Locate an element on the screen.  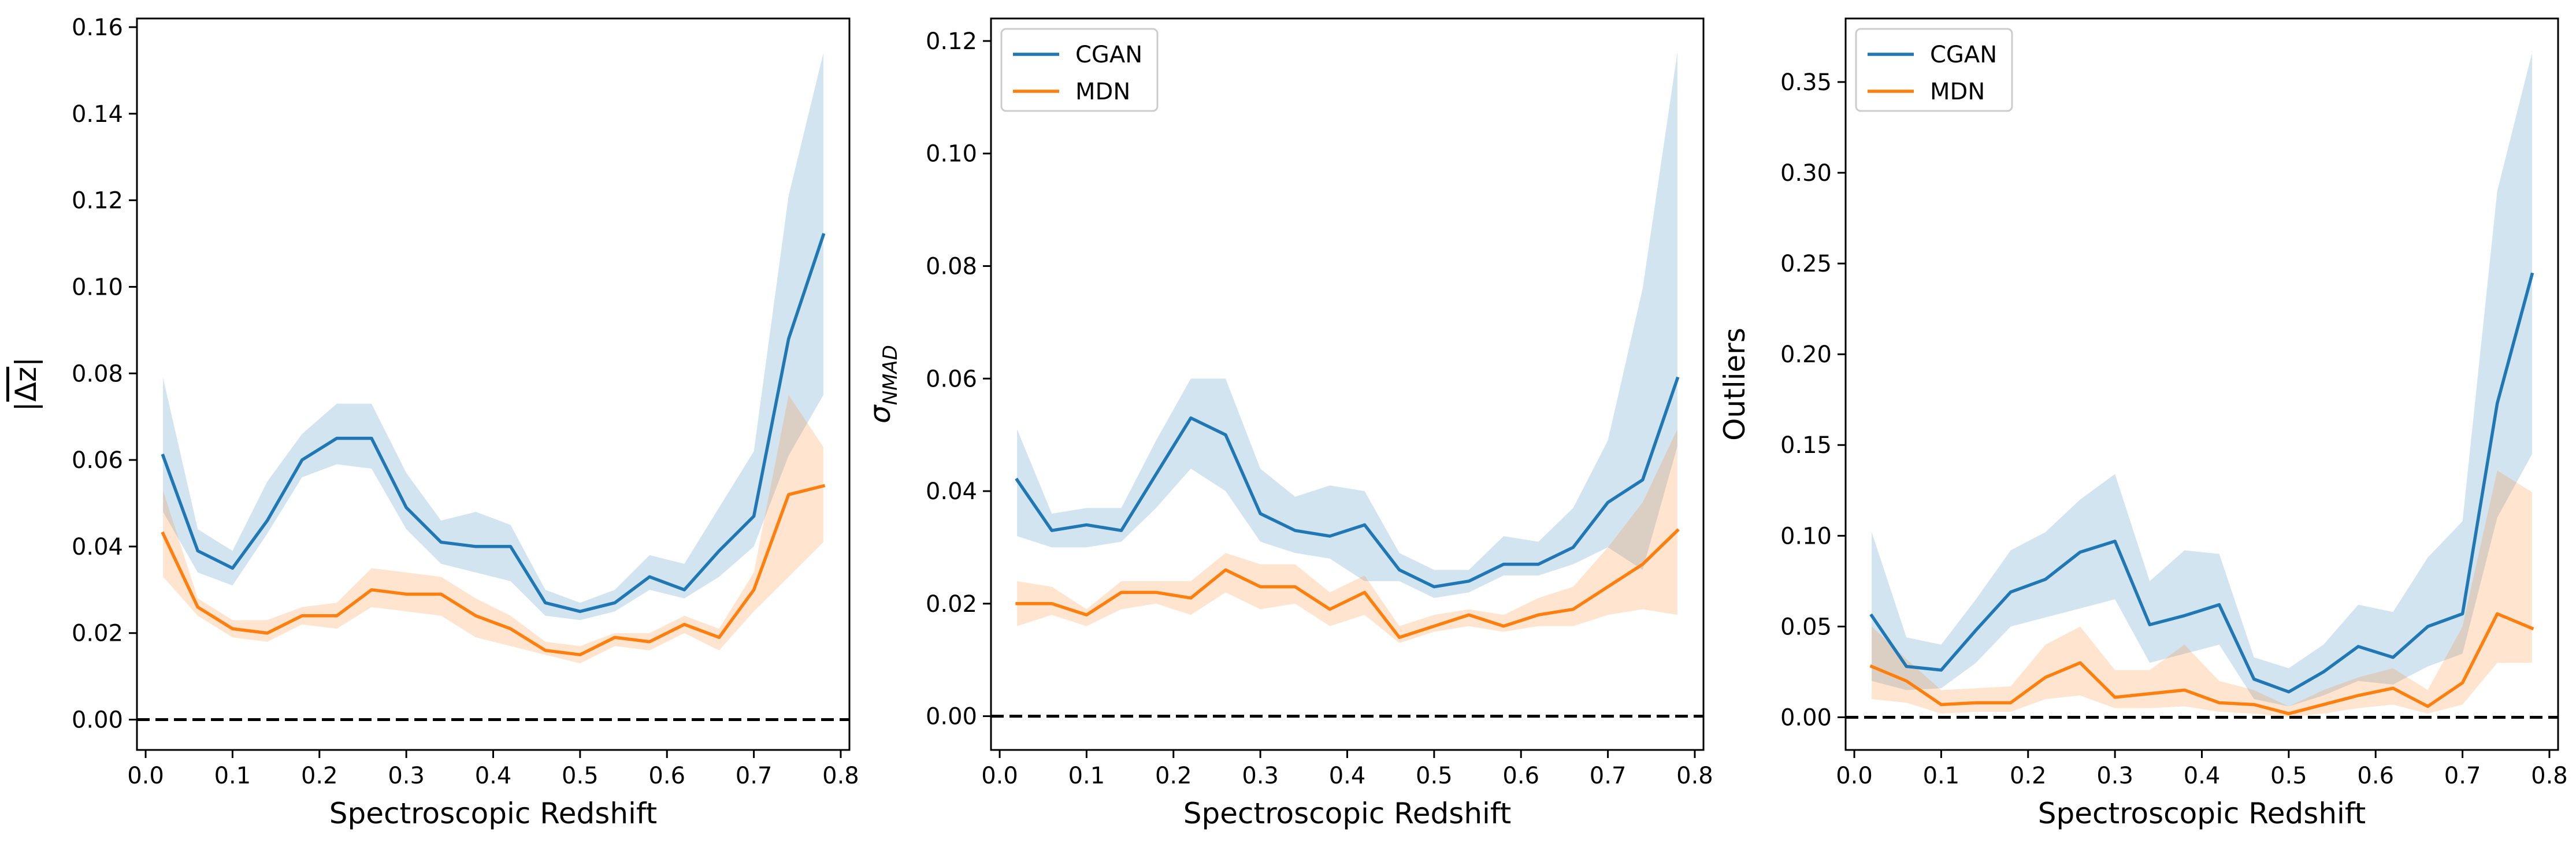
y-label-symbol: σ is located at coordinates (880, 414).